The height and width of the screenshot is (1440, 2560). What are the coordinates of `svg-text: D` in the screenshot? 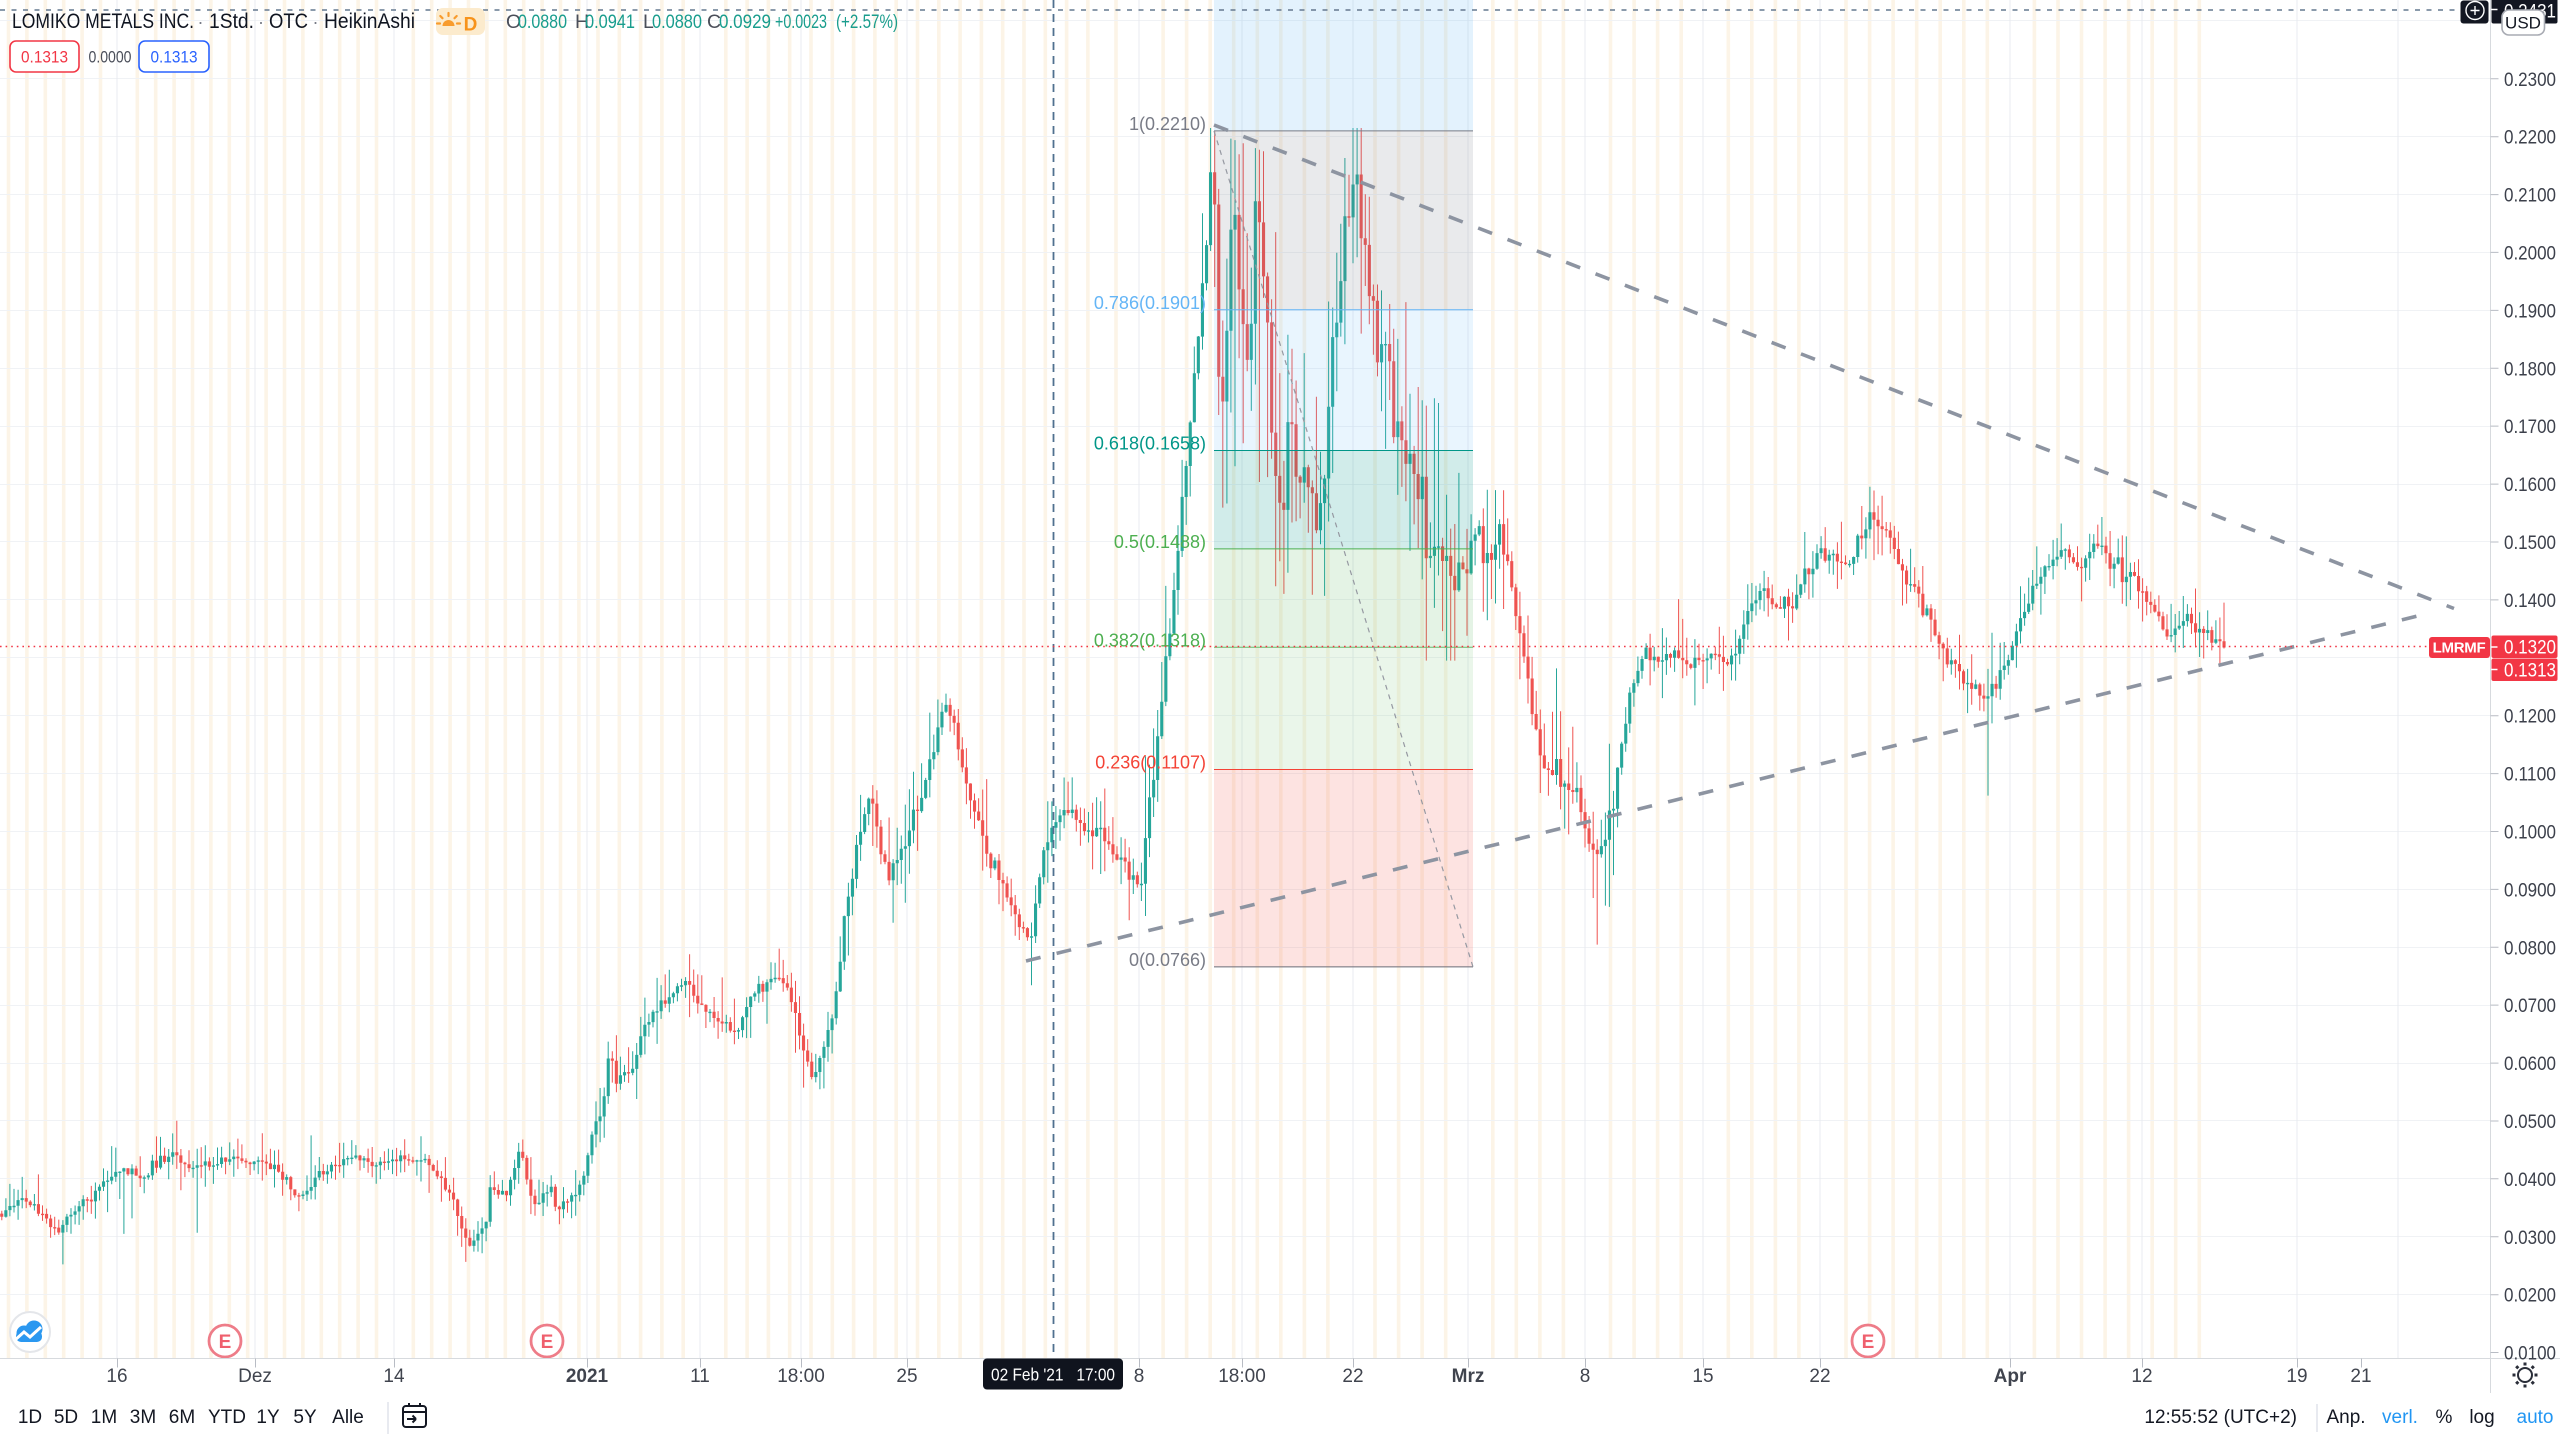 It's located at (471, 25).